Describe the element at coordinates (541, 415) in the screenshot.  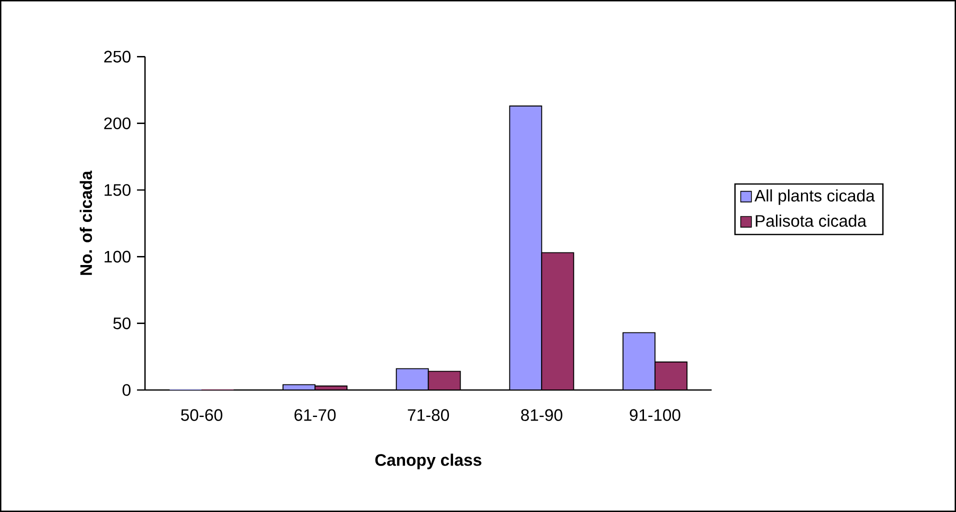
I see `x-tick-label: 81-90` at that location.